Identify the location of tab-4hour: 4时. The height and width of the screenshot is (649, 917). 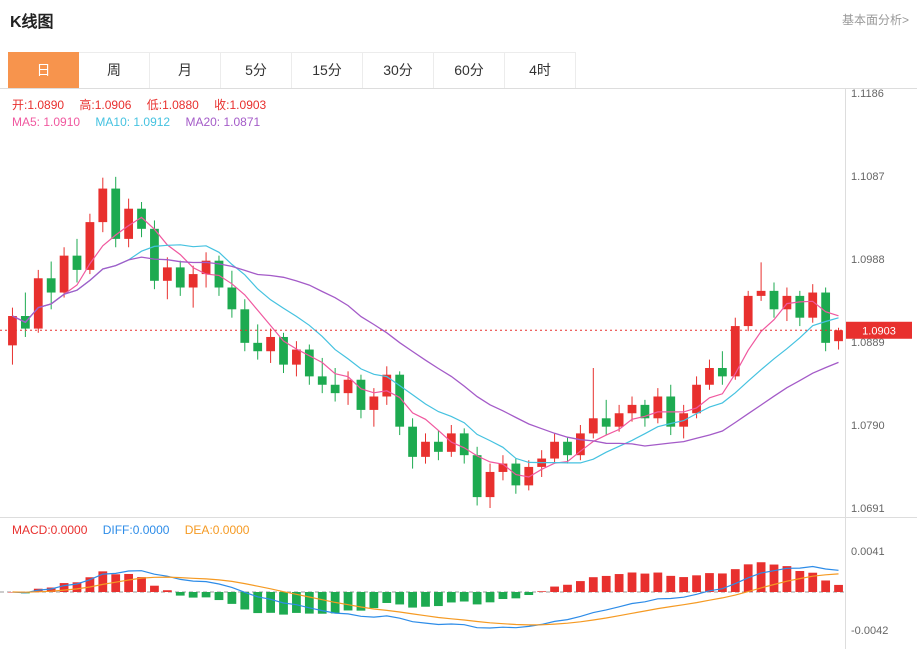
(540, 70).